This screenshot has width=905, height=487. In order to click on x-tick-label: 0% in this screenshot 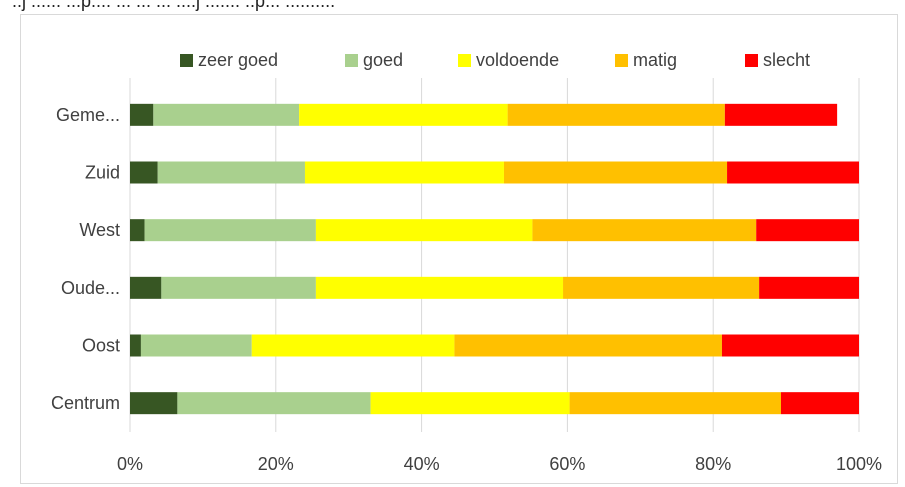, I will do `click(130, 464)`.